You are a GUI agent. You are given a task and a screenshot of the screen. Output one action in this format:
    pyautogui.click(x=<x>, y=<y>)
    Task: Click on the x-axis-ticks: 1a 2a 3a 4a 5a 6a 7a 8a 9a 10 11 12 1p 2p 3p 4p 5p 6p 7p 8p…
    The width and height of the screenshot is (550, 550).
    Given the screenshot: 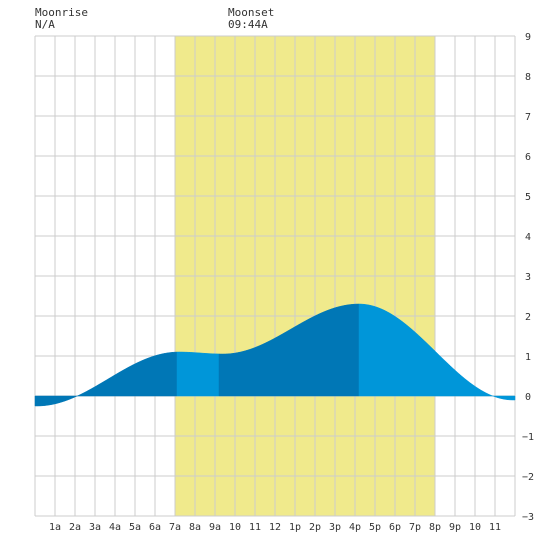 What is the action you would take?
    pyautogui.click(x=275, y=527)
    